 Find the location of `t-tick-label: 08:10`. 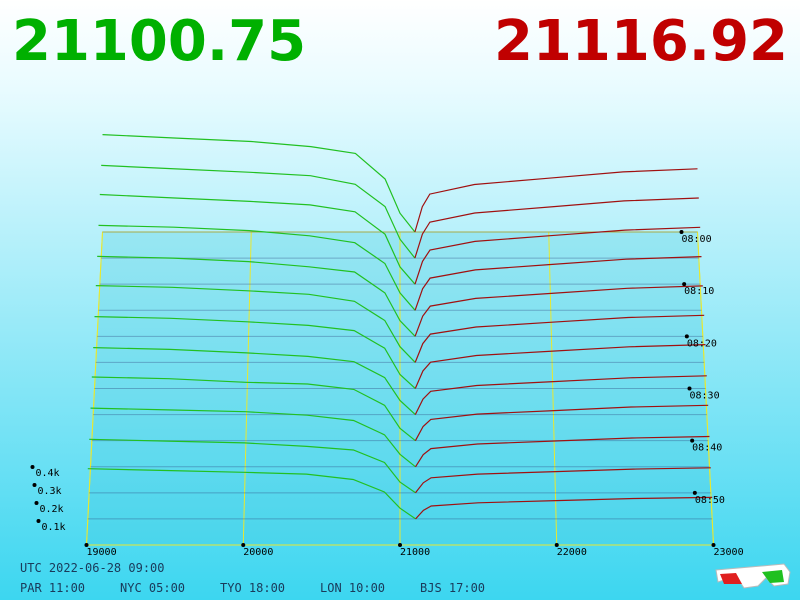

t-tick-label: 08:10 is located at coordinates (699, 291).